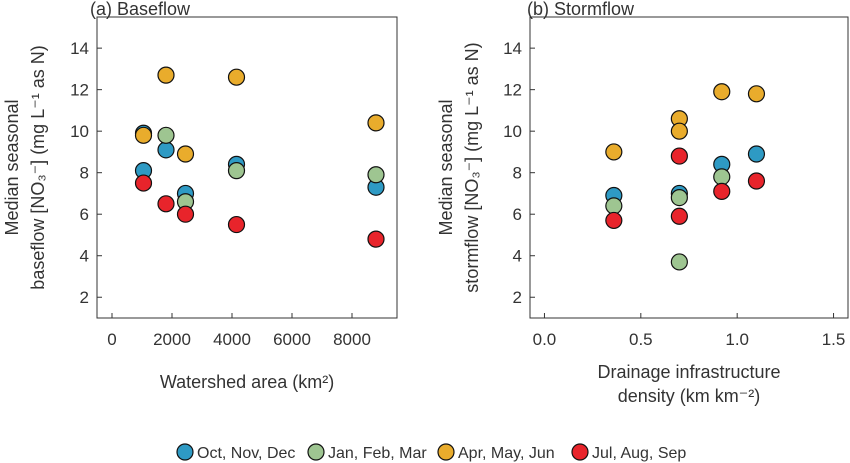 This screenshot has width=850, height=463. What do you see at coordinates (545, 339) in the screenshot?
I see `x-tick-label: 0.0` at bounding box center [545, 339].